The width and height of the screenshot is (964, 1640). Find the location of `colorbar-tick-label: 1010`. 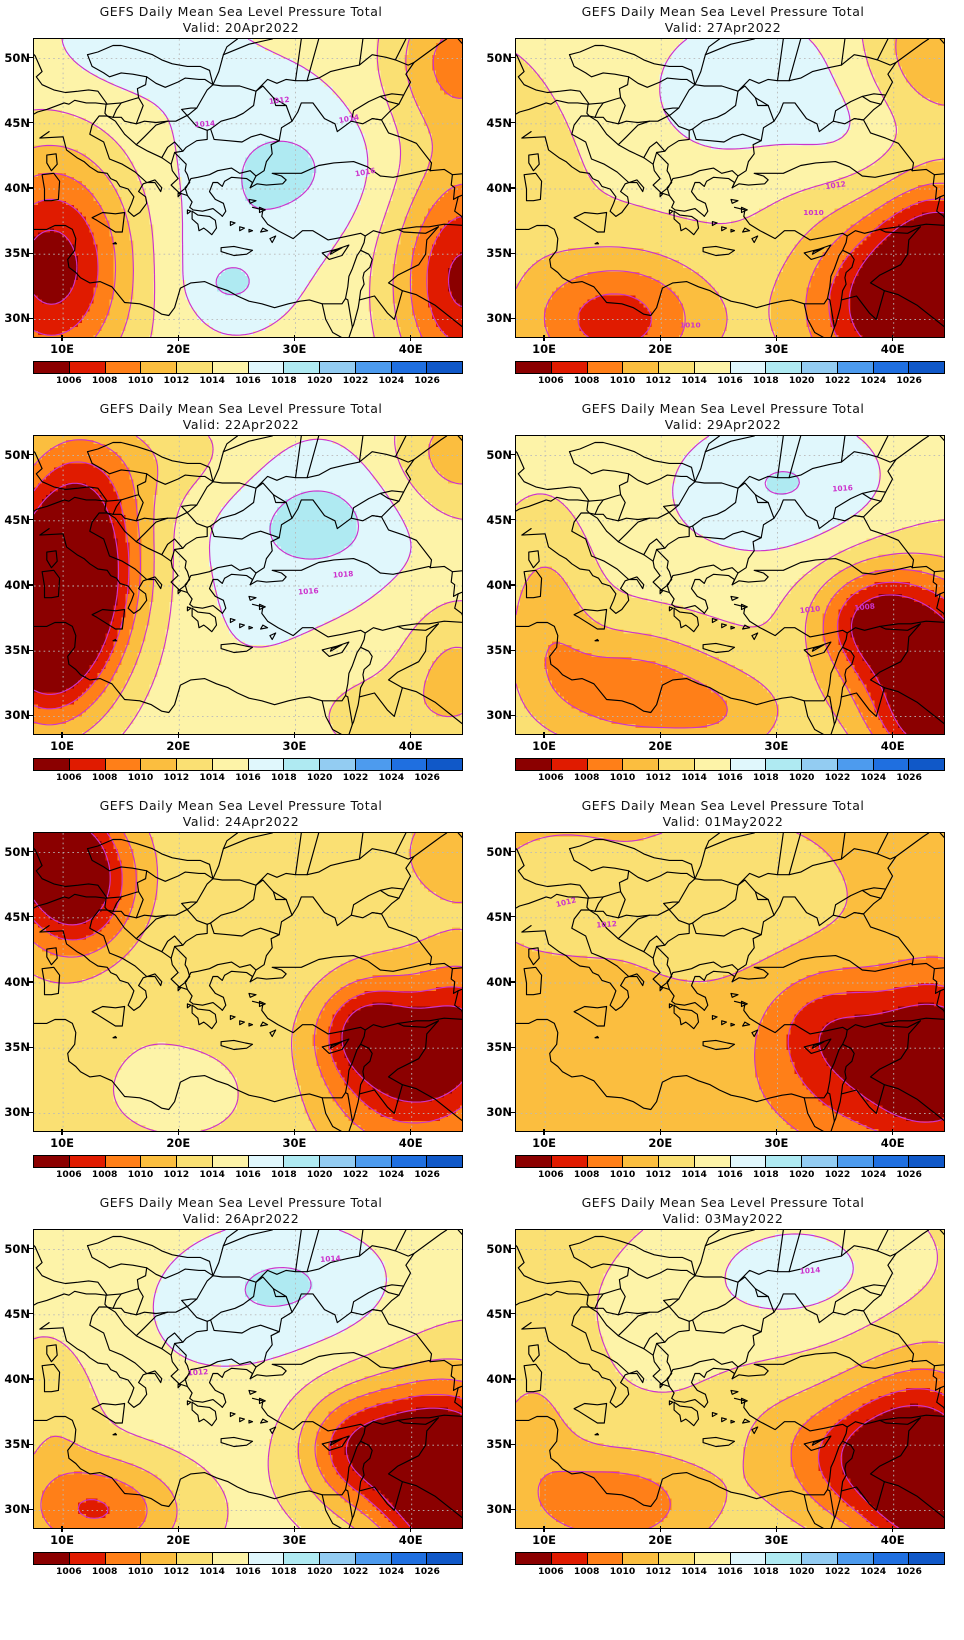

colorbar-tick-label: 1010 is located at coordinates (141, 777).